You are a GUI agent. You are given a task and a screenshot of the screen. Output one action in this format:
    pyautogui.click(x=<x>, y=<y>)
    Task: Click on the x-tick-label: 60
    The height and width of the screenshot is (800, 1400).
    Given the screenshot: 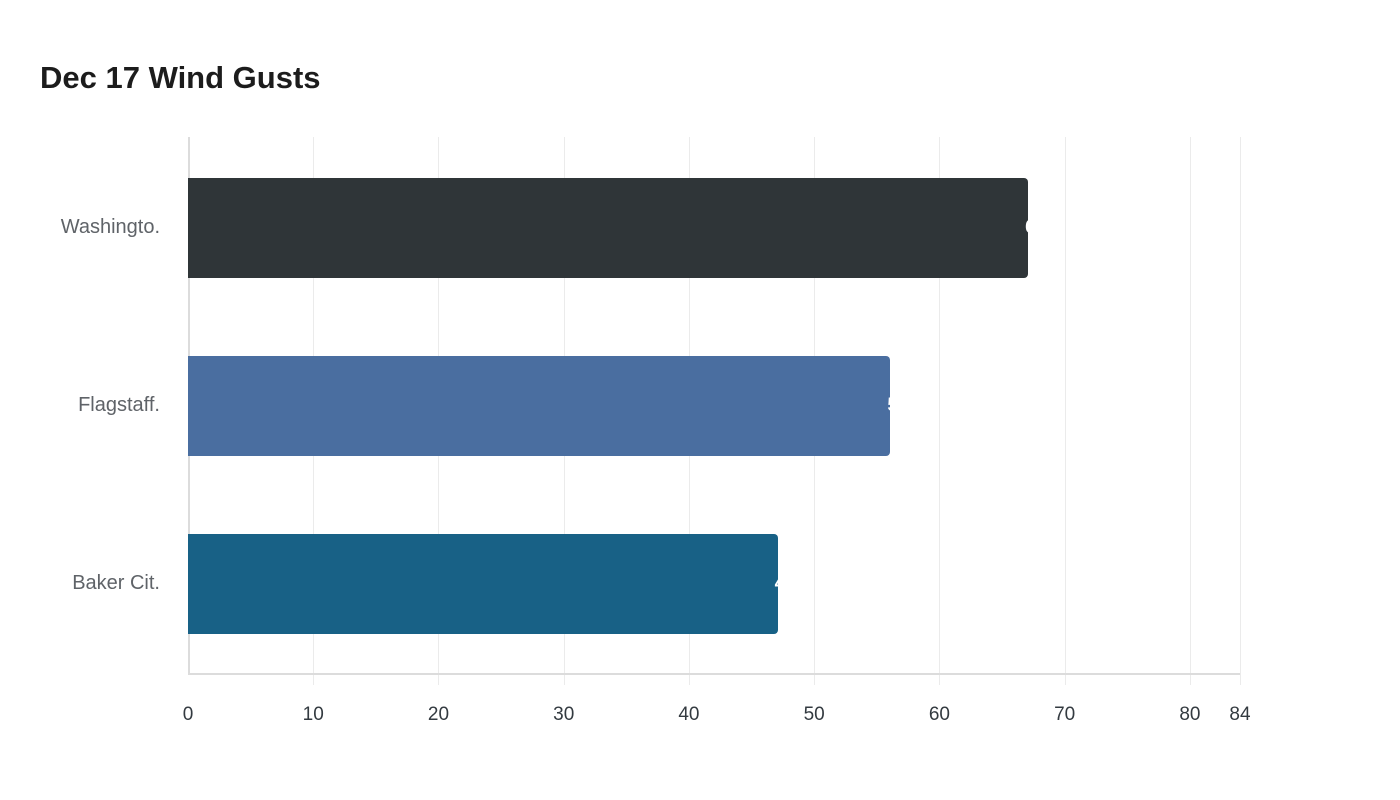 What is the action you would take?
    pyautogui.click(x=939, y=714)
    